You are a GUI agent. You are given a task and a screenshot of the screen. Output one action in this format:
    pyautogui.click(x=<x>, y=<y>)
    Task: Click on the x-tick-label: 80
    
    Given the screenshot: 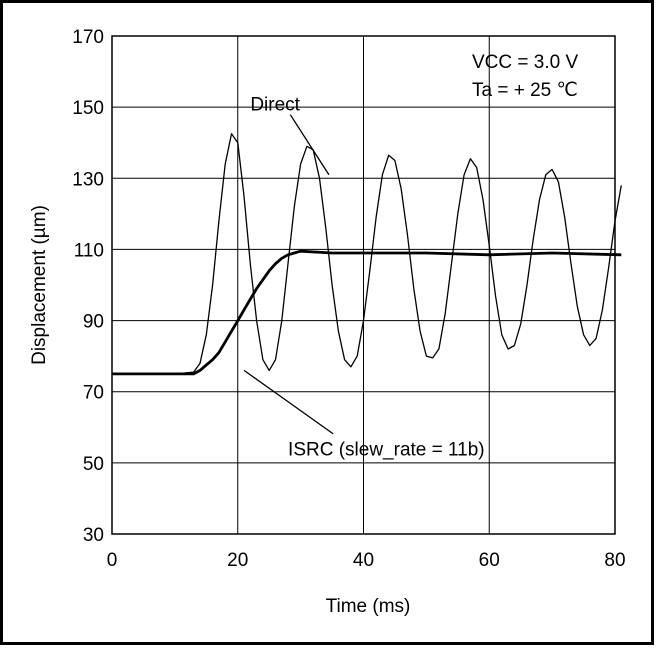 What is the action you would take?
    pyautogui.click(x=614, y=560)
    